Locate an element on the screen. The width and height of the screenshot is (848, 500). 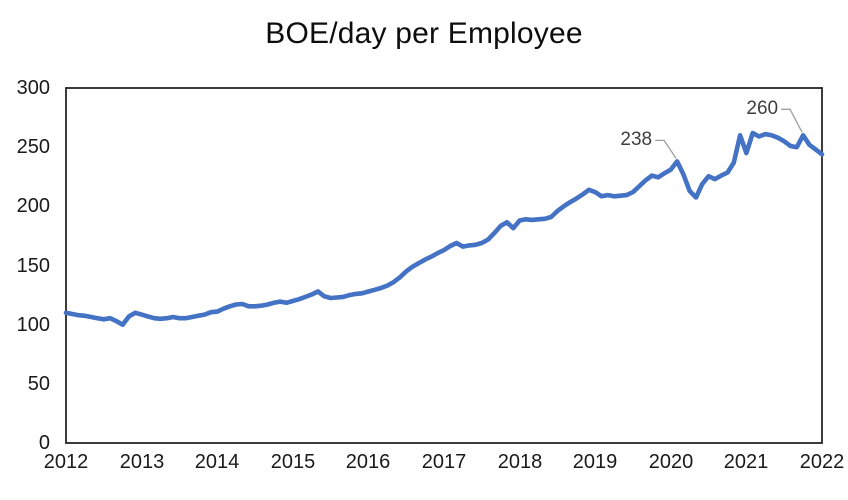
y-axis-tick-label: 0 is located at coordinates (44, 443).